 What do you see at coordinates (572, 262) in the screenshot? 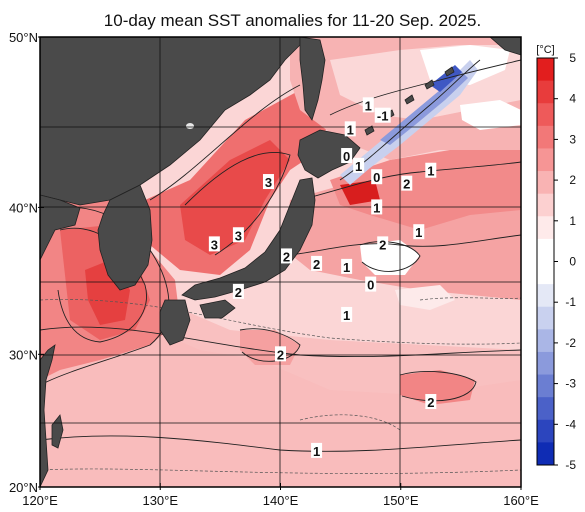
I see `colorbar-tick-label: 0` at bounding box center [572, 262].